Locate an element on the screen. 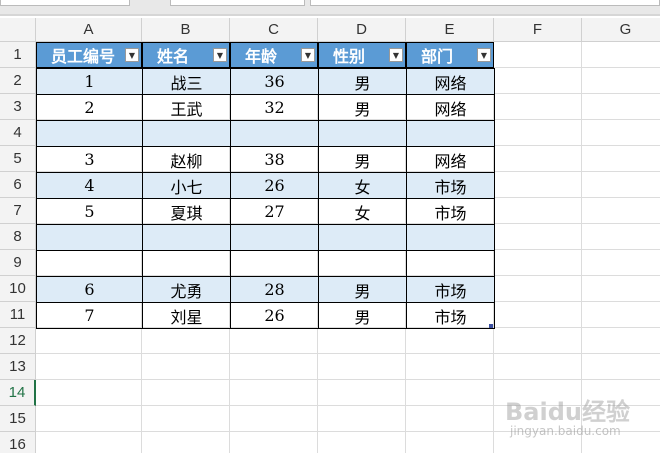 This screenshot has height=453, width=660. row-header: 12 is located at coordinates (18, 341).